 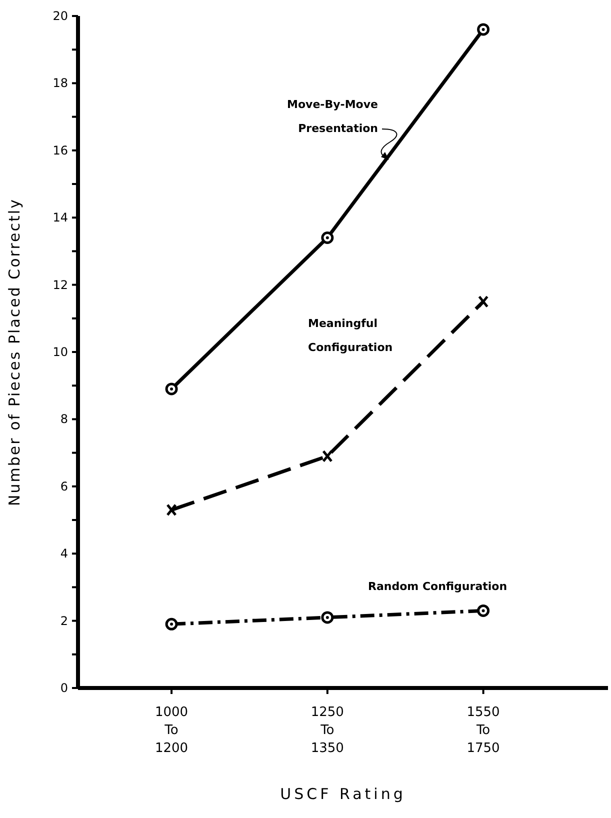 I want to click on y-tick-label: 14, so click(x=60, y=217).